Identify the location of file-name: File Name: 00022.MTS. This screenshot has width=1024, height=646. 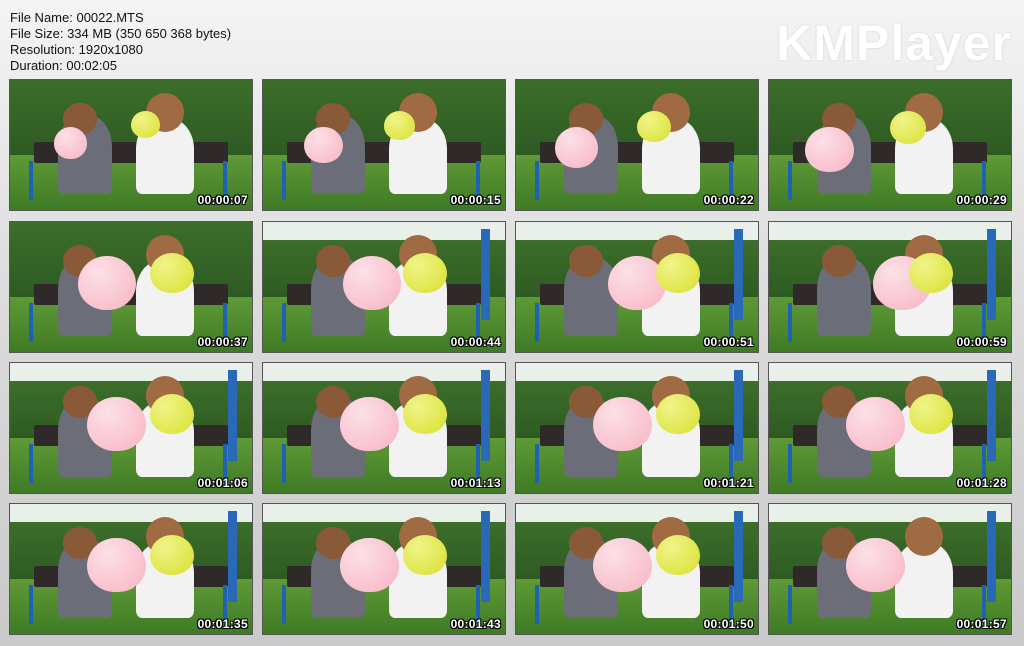
(77, 17).